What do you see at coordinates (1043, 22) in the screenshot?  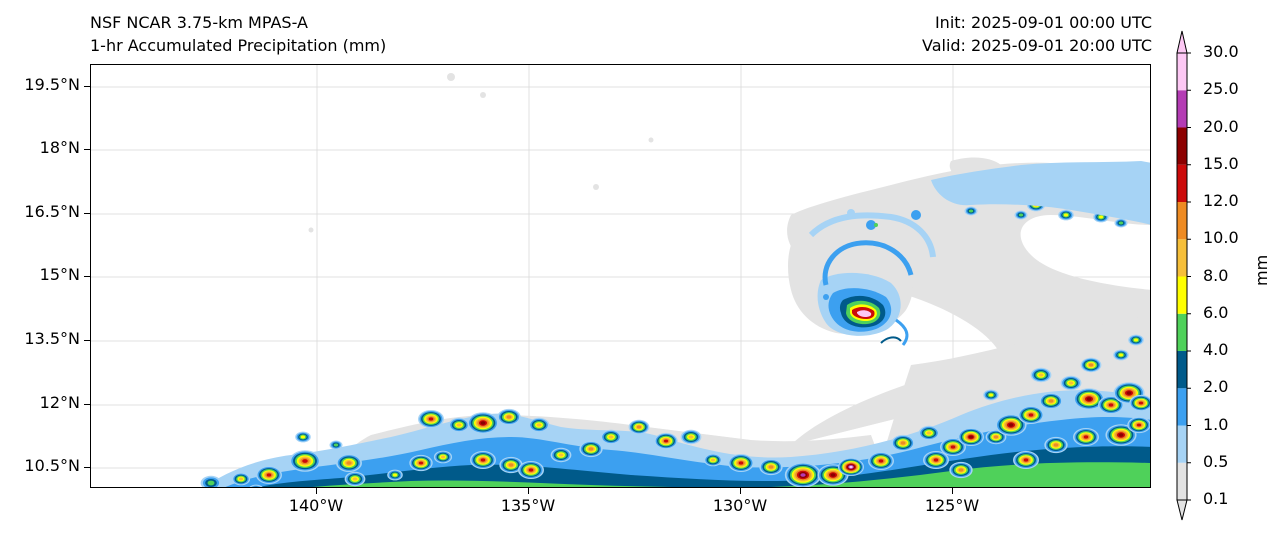 I see `init-time: Init: 2025-09-01 00:00 UTC` at bounding box center [1043, 22].